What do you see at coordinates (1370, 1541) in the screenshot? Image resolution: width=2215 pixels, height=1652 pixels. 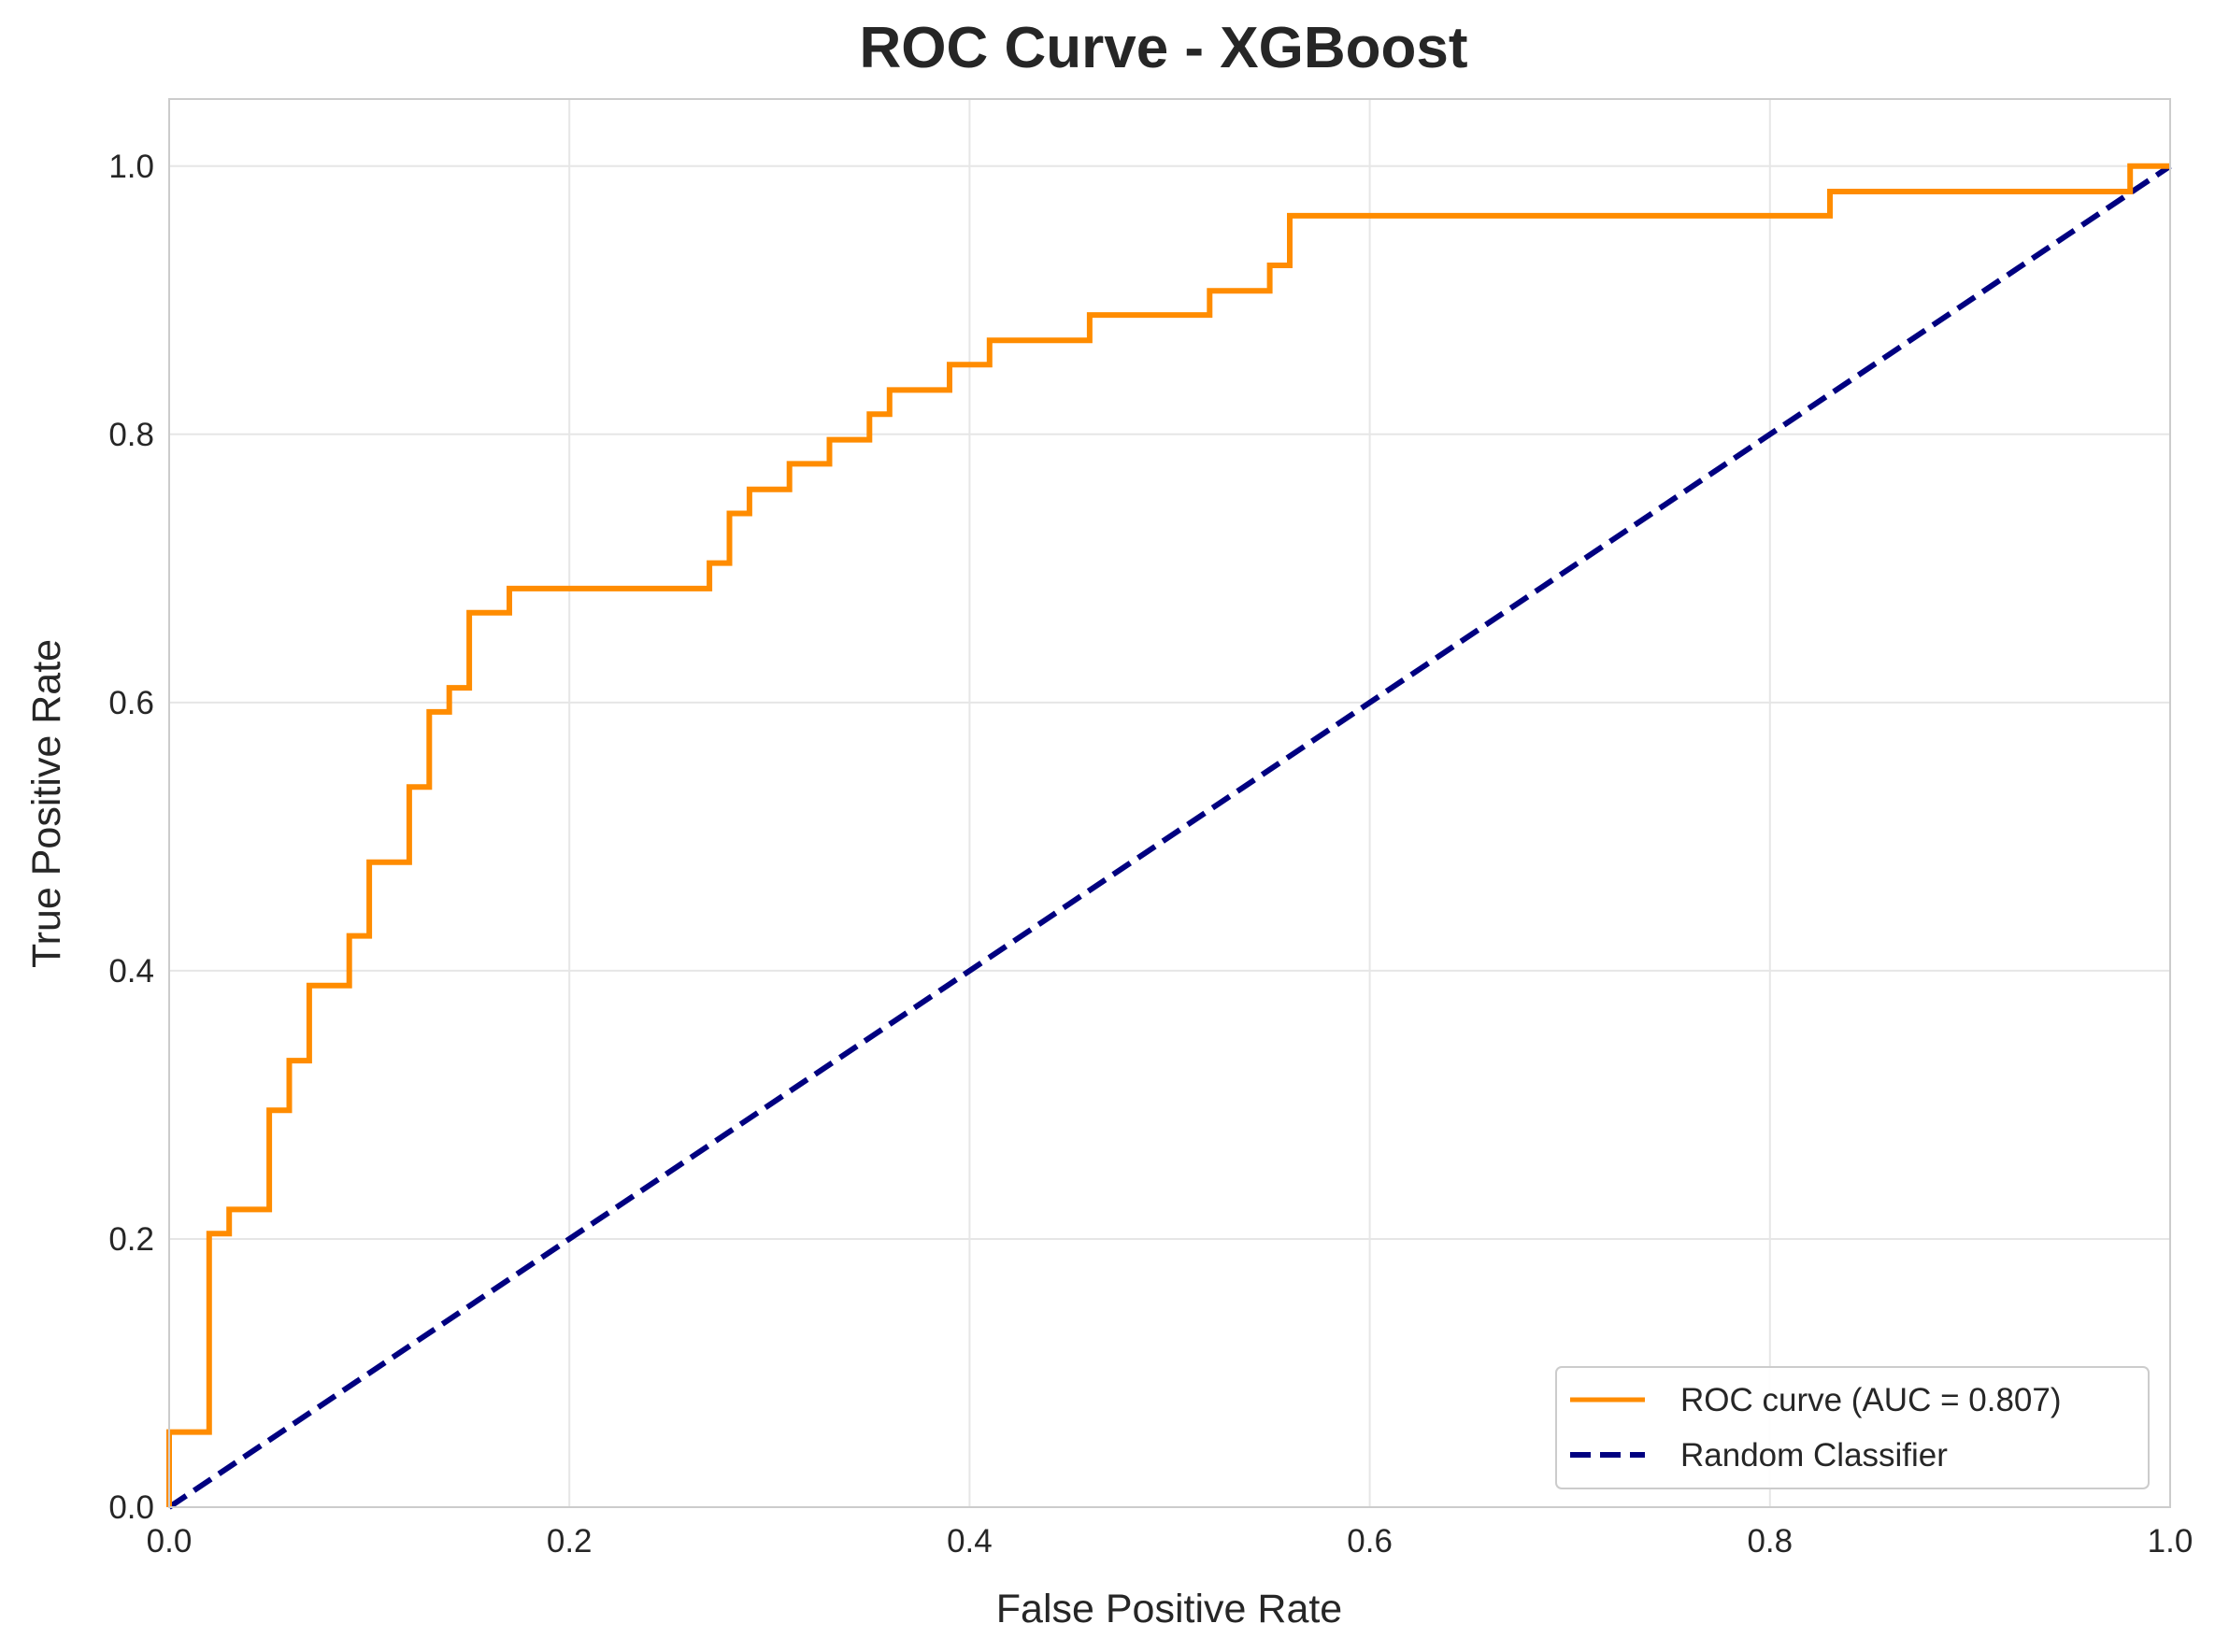 I see `x-tick-label: 0.6` at bounding box center [1370, 1541].